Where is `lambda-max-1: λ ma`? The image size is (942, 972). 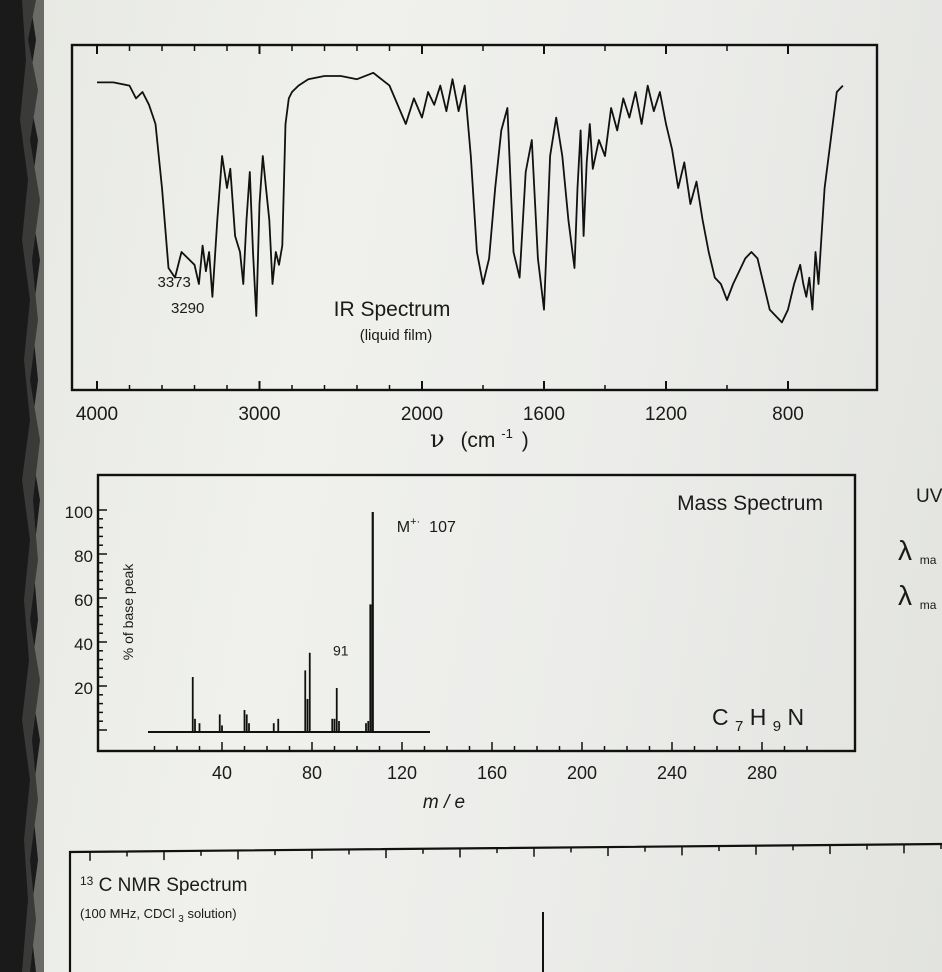
lambda-max-1: λ ma is located at coordinates (917, 551).